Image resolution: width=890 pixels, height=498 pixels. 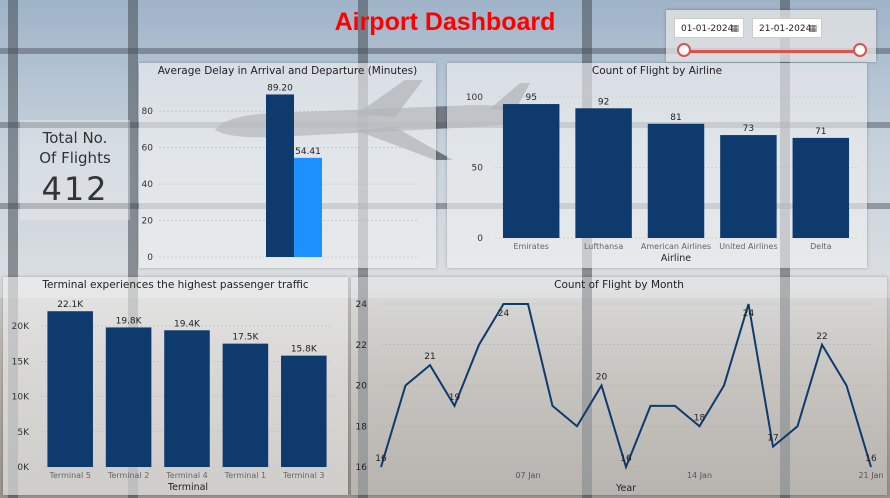 I want to click on y-tick-label: 15K, so click(x=21, y=362).